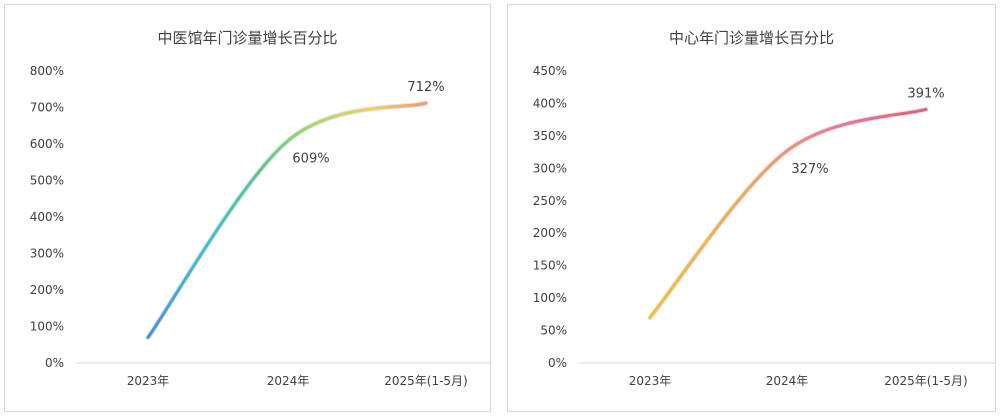 This screenshot has width=1000, height=418. Describe the element at coordinates (553, 331) in the screenshot. I see `y-tick-label: 50%` at that location.